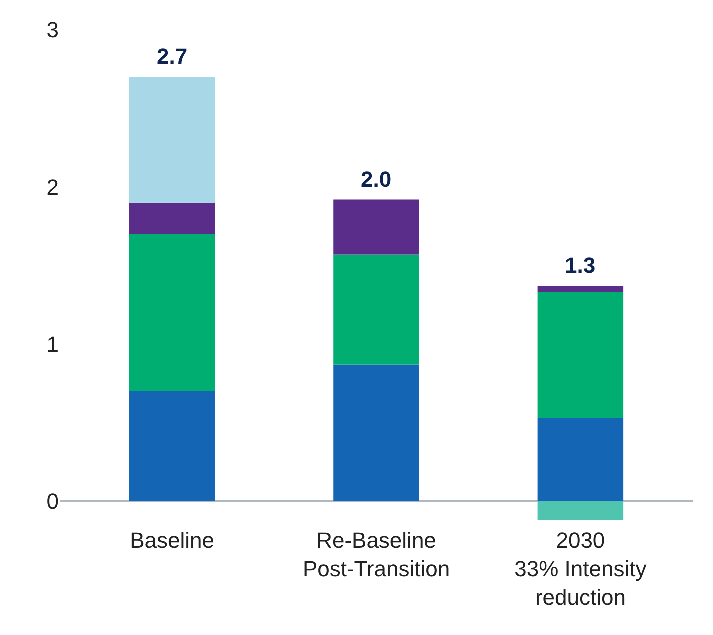 The width and height of the screenshot is (713, 635). What do you see at coordinates (580, 265) in the screenshot?
I see `total-label: 1.3` at bounding box center [580, 265].